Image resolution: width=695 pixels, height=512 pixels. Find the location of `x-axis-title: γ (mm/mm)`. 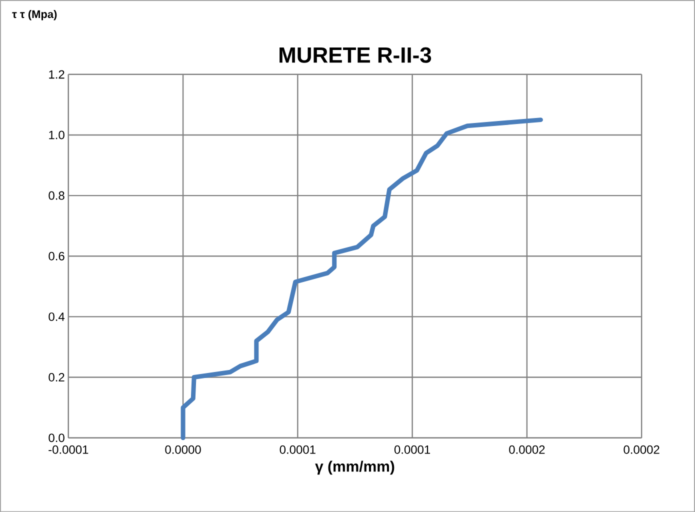

x-axis-title: γ (mm/mm) is located at coordinates (354, 467).